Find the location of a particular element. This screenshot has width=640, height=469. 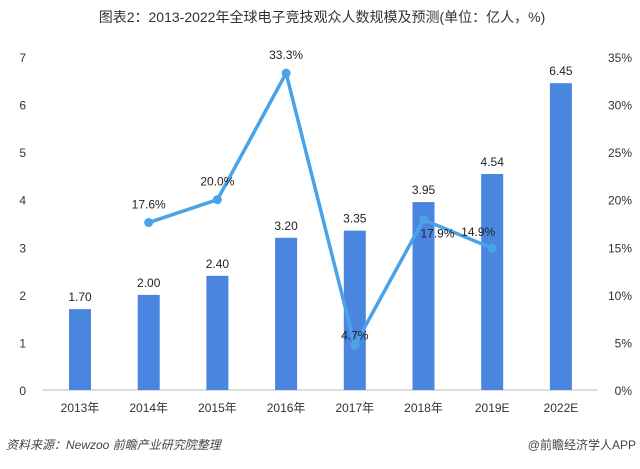

y-tick-label: 0 is located at coordinates (22, 391).